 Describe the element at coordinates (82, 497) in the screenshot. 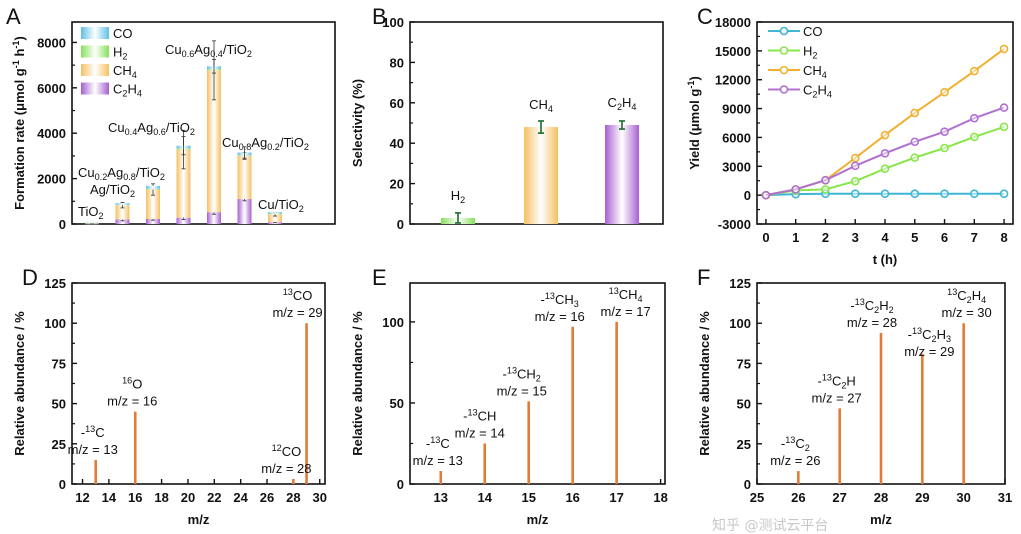

I see `x-tick-label: 12` at that location.